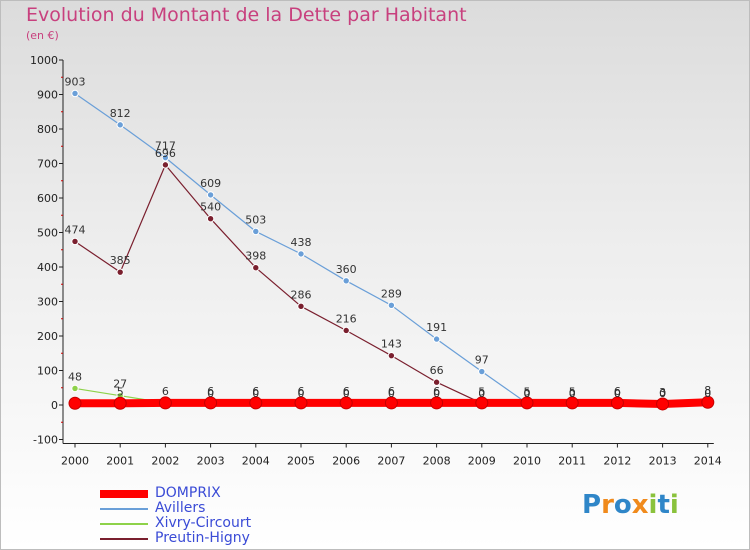 This screenshot has width=750, height=550. What do you see at coordinates (120, 461) in the screenshot?
I see `x-tick-label: 2001` at bounding box center [120, 461].